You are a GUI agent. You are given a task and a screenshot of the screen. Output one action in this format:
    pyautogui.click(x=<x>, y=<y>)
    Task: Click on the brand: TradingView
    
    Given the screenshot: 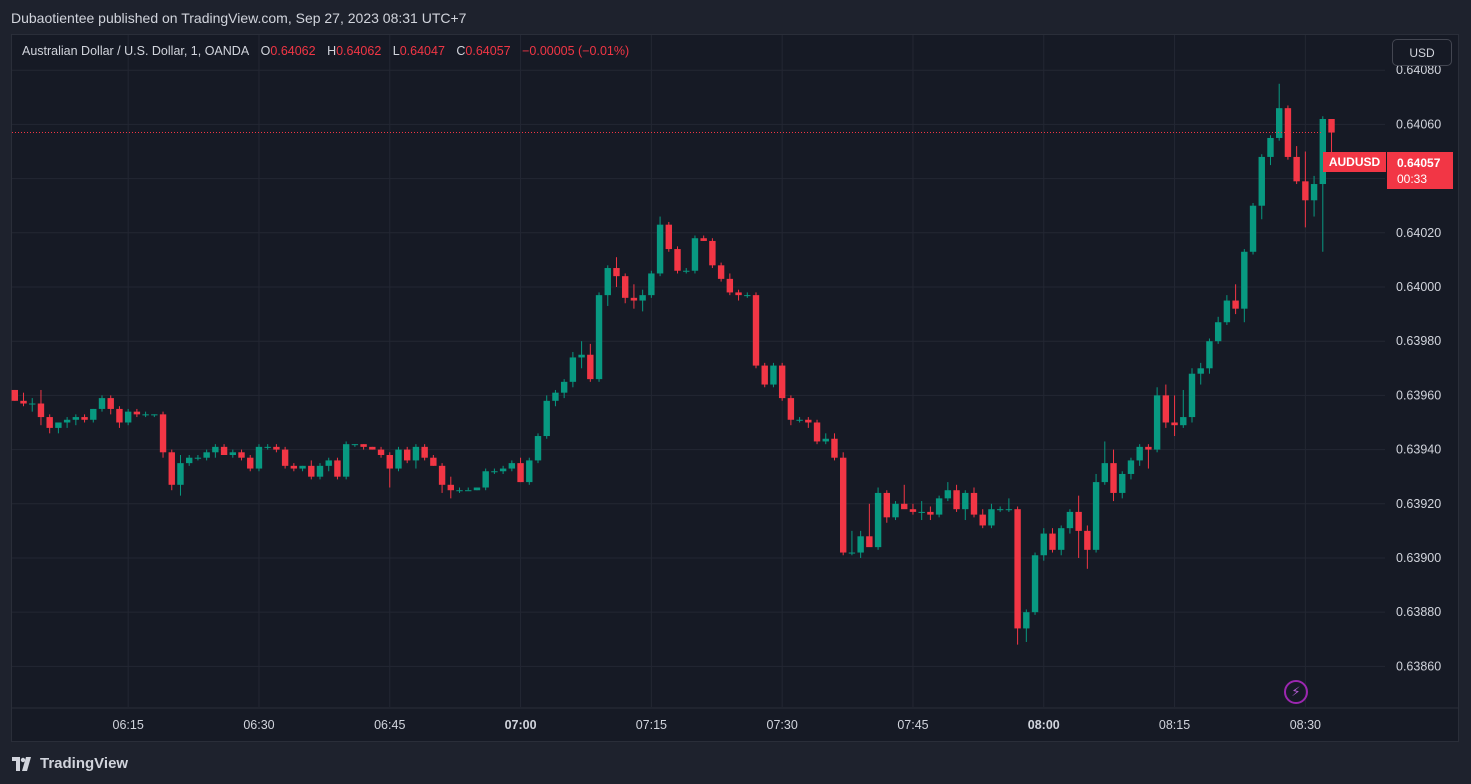 What is the action you would take?
    pyautogui.click(x=70, y=763)
    